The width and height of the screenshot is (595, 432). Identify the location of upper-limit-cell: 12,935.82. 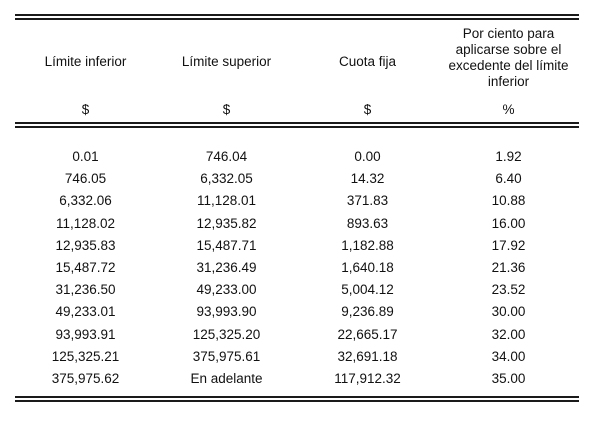
(226, 223).